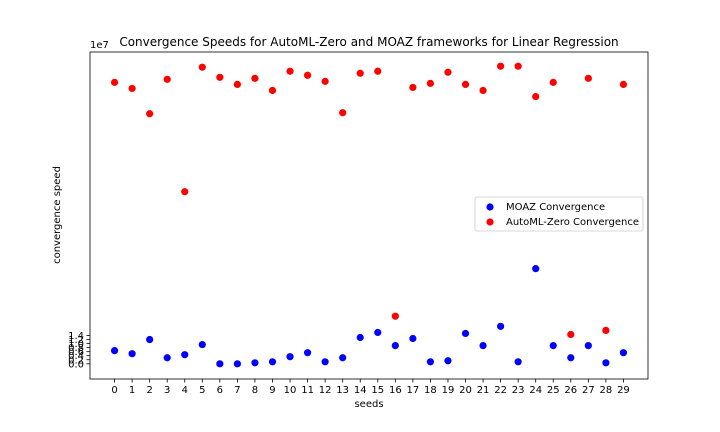  What do you see at coordinates (57, 215) in the screenshot?
I see `y-axis-label: convergence speed` at bounding box center [57, 215].